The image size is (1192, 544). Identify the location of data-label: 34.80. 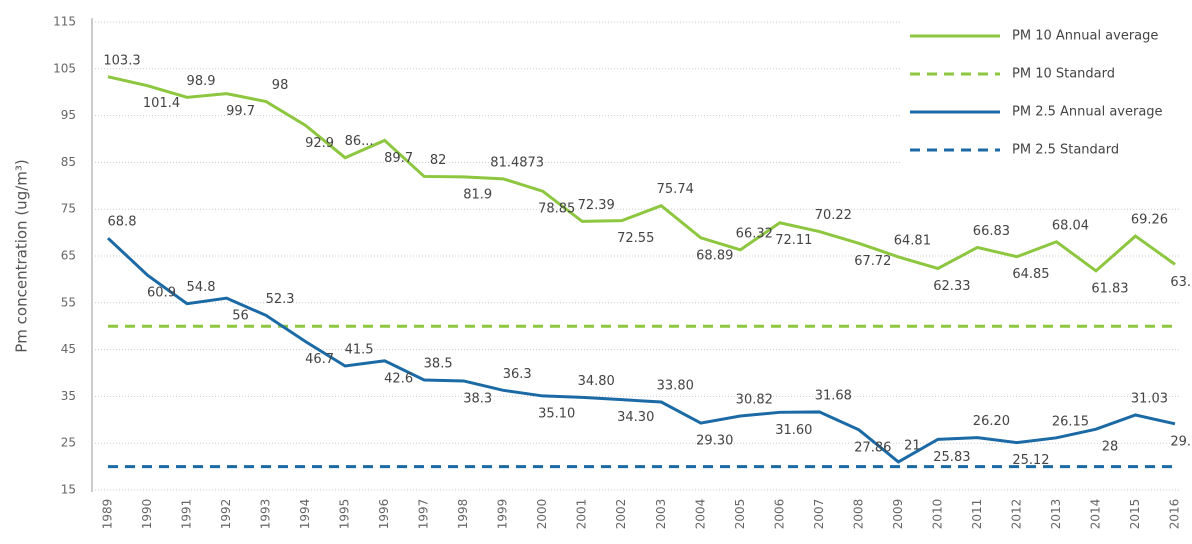
(596, 381).